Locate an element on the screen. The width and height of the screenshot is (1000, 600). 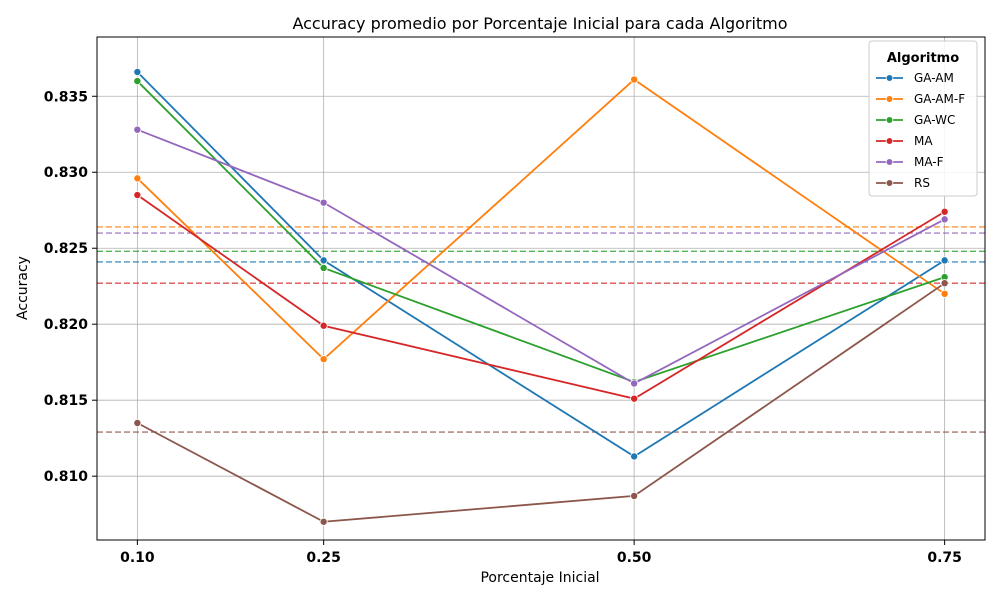
legend-items: GA-AM GA-AM-F GA-WC MA MA-F RS is located at coordinates (920, 130).